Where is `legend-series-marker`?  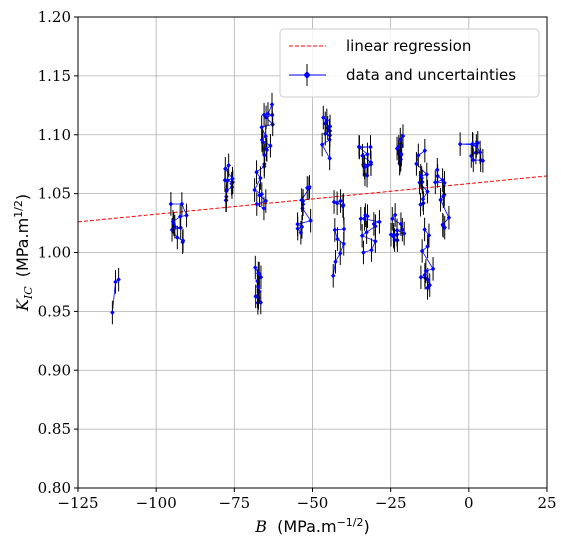
legend-series-marker is located at coordinates (307, 75).